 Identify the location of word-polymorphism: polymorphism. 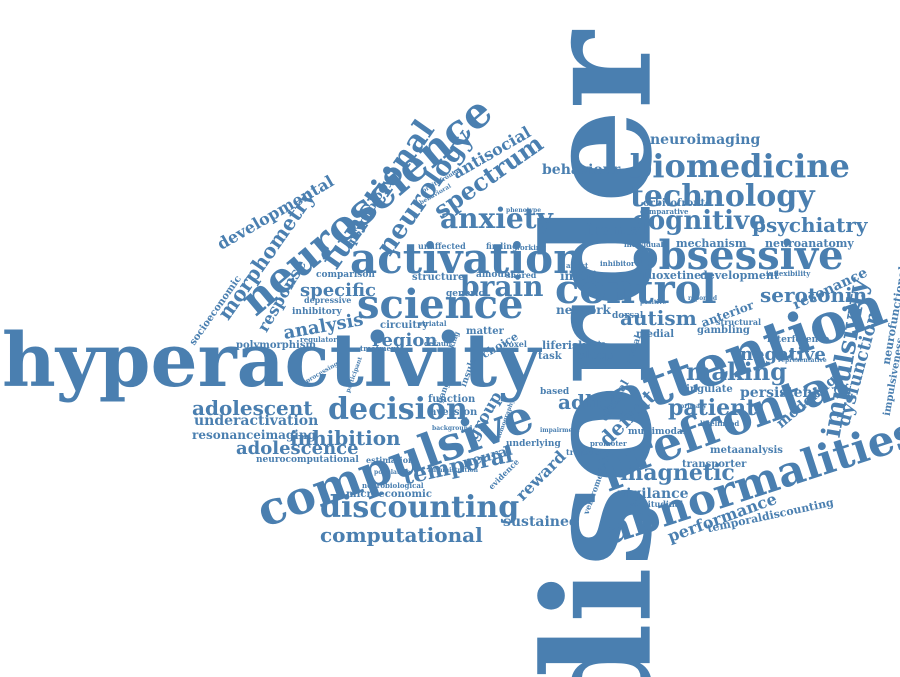
(276, 345).